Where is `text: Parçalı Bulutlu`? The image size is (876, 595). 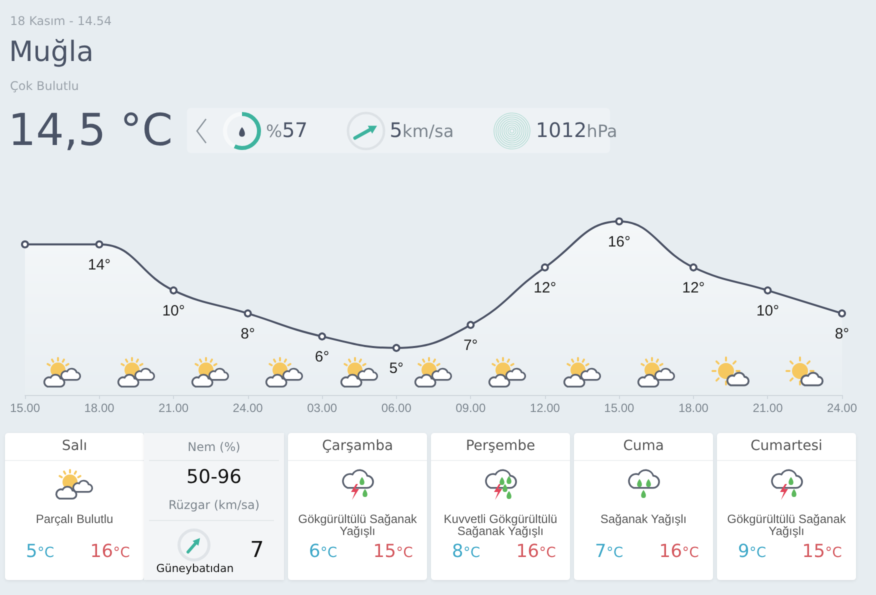
text: Parçalı Bulutlu is located at coordinates (74, 519).